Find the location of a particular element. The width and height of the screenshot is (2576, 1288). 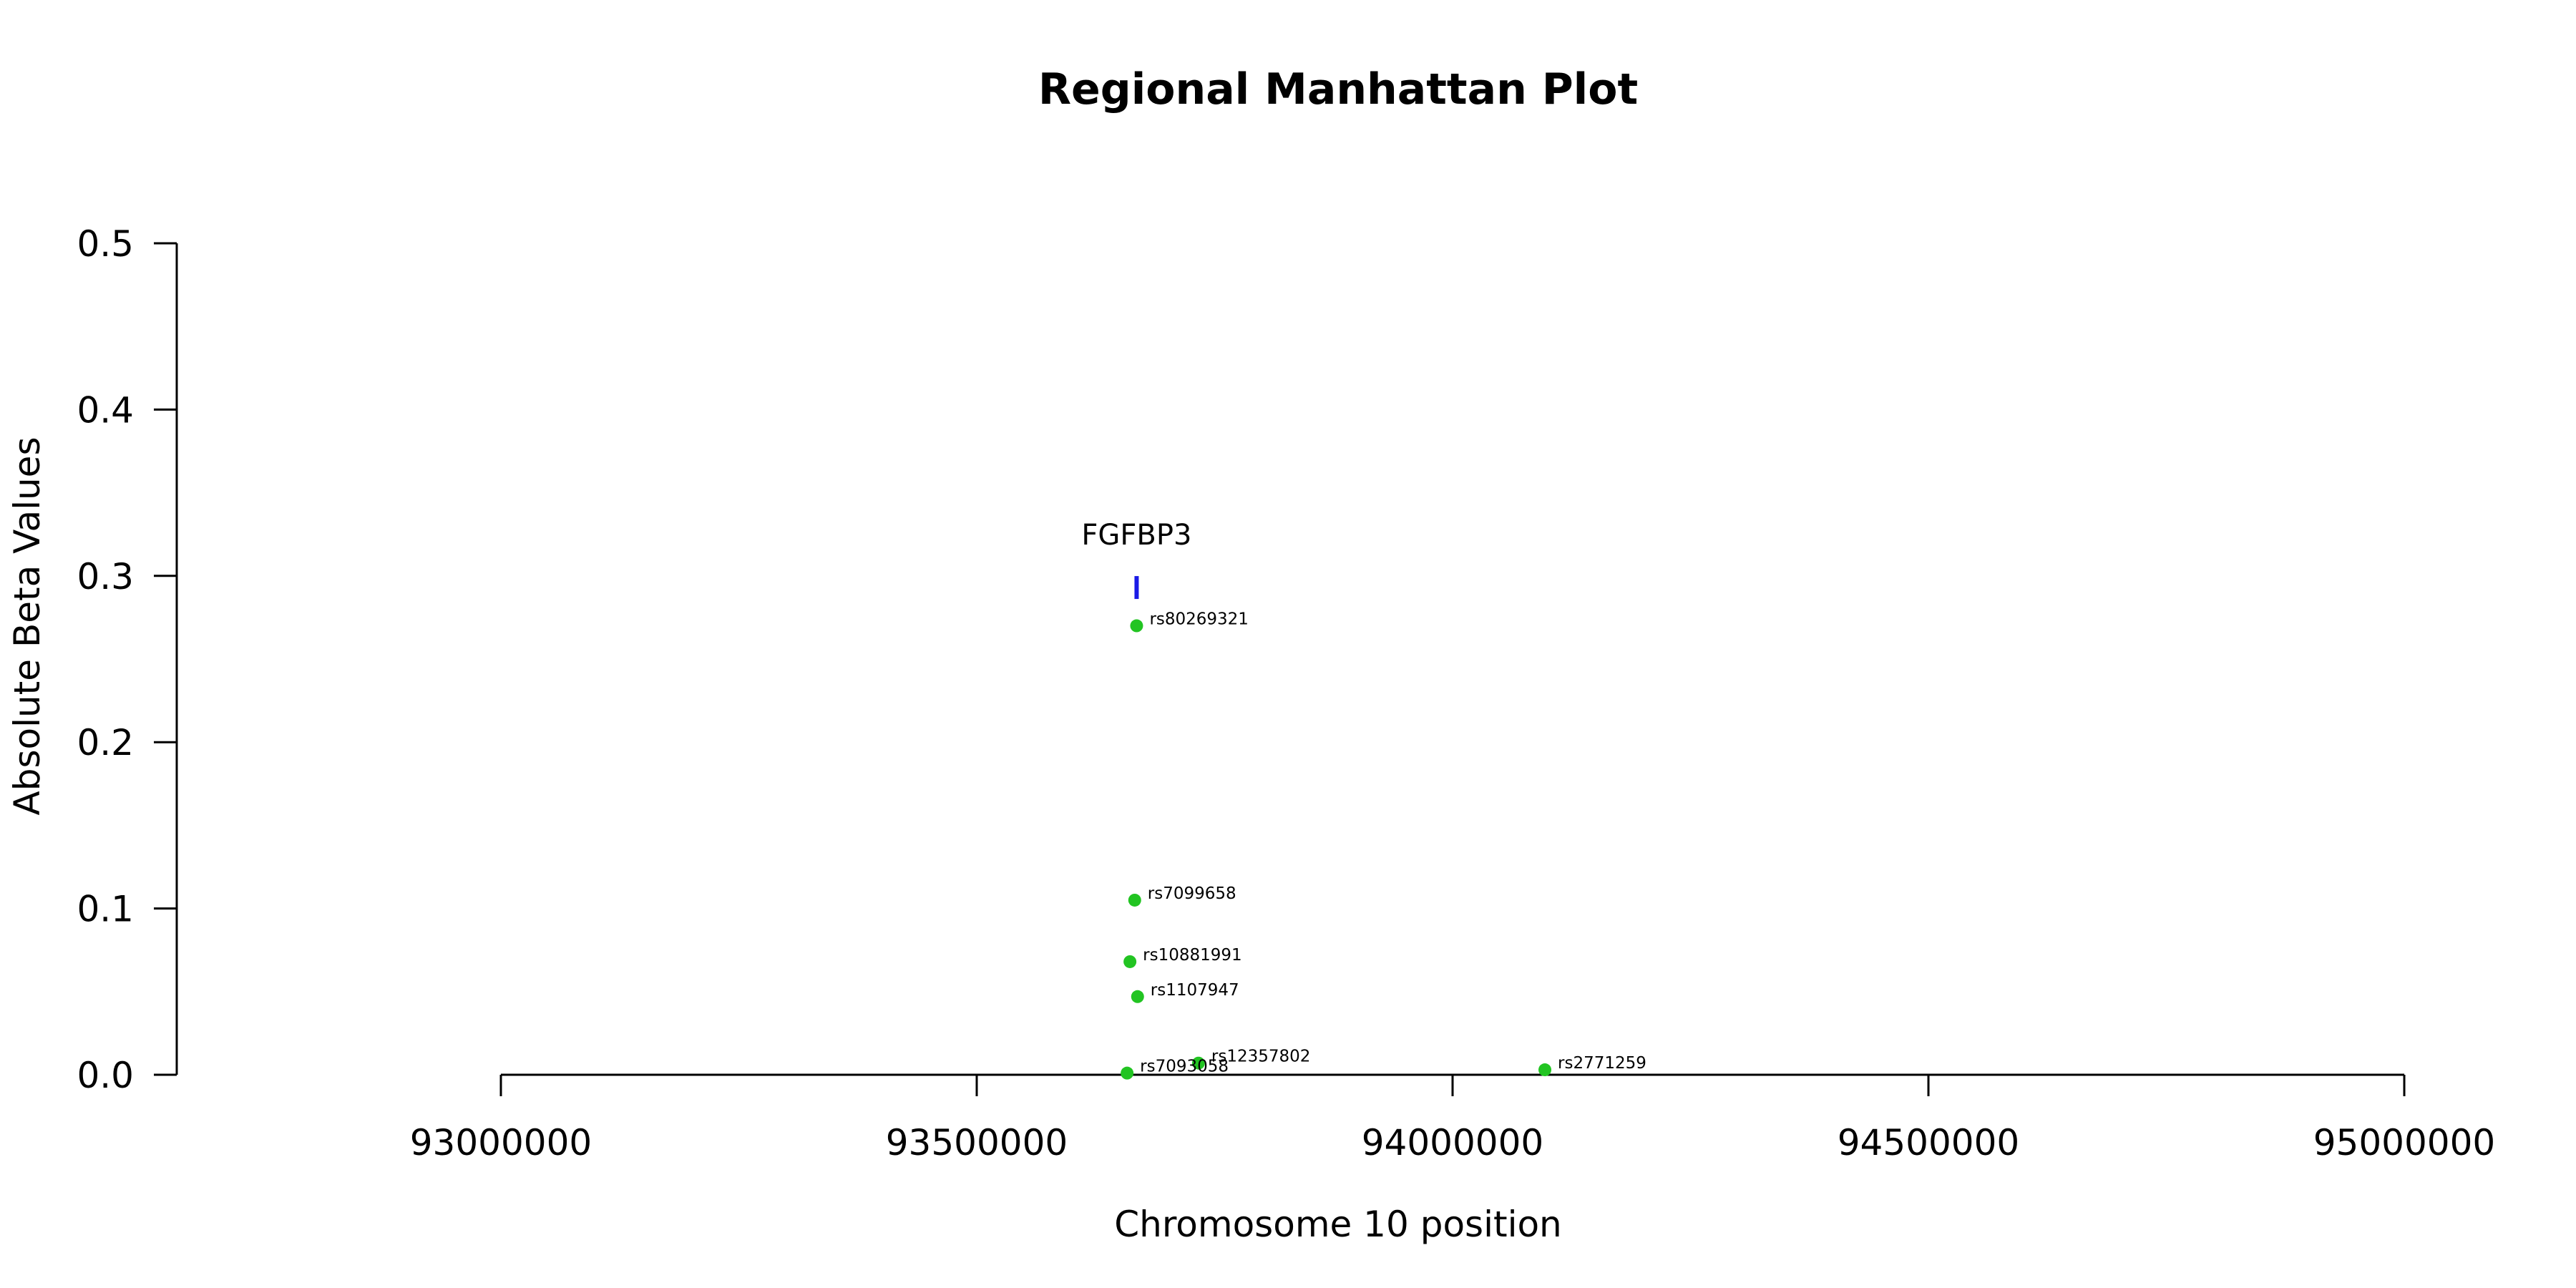

x-tick-label: 93500000 is located at coordinates (977, 1142).